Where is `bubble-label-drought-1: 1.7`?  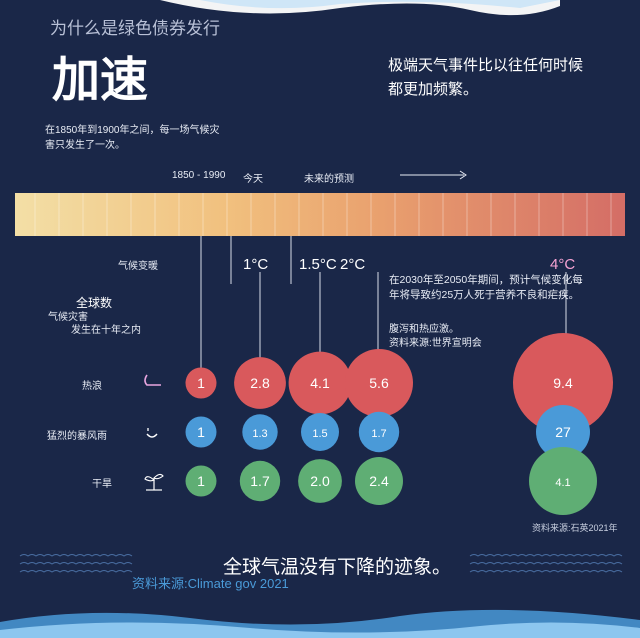 bubble-label-drought-1: 1.7 is located at coordinates (260, 481).